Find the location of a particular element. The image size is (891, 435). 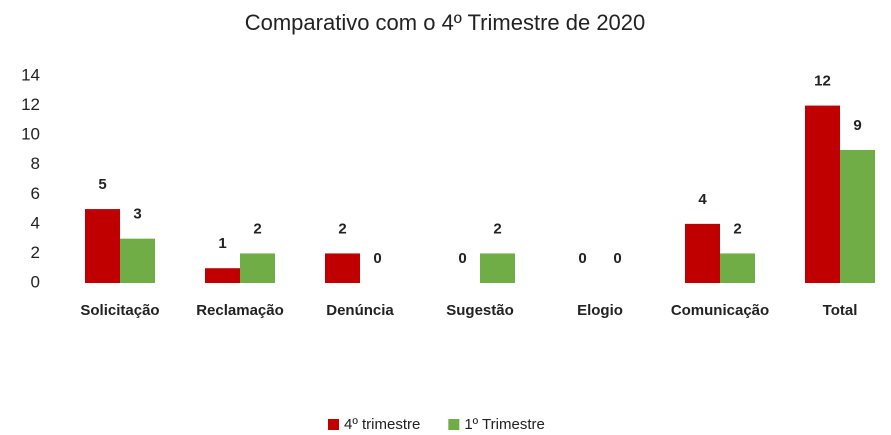

chart-title: Comparativo com o 4º Trimestre de 2020 is located at coordinates (445, 22).